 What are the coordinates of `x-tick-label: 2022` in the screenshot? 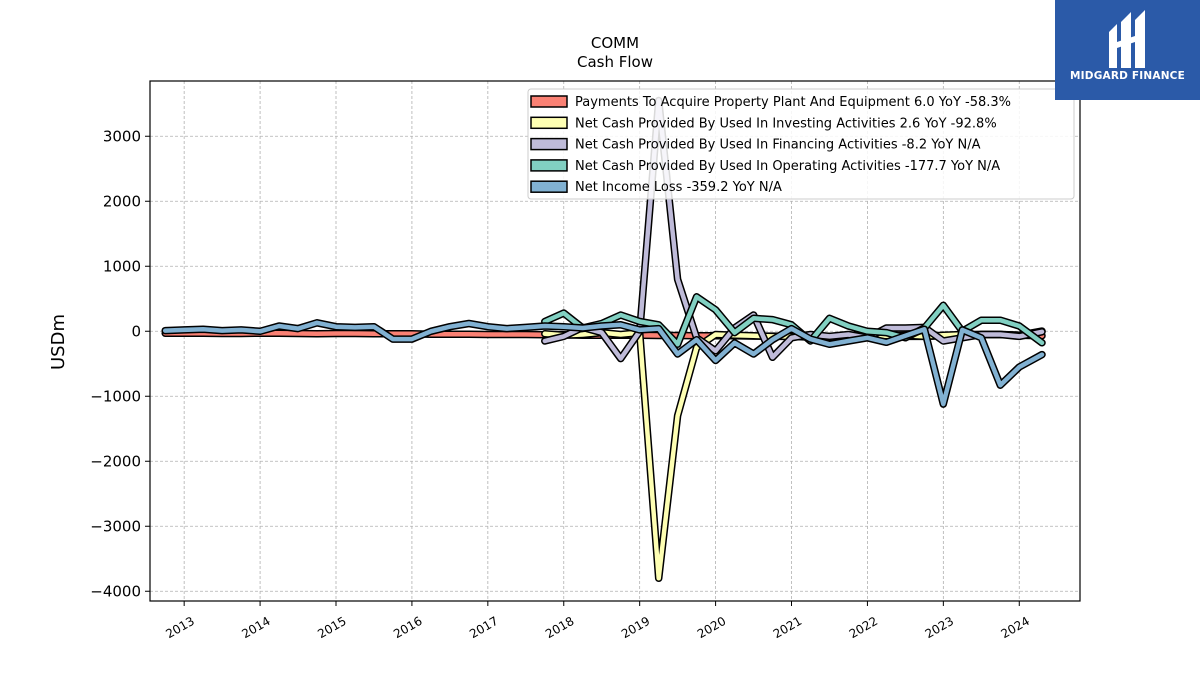 It's located at (863, 627).